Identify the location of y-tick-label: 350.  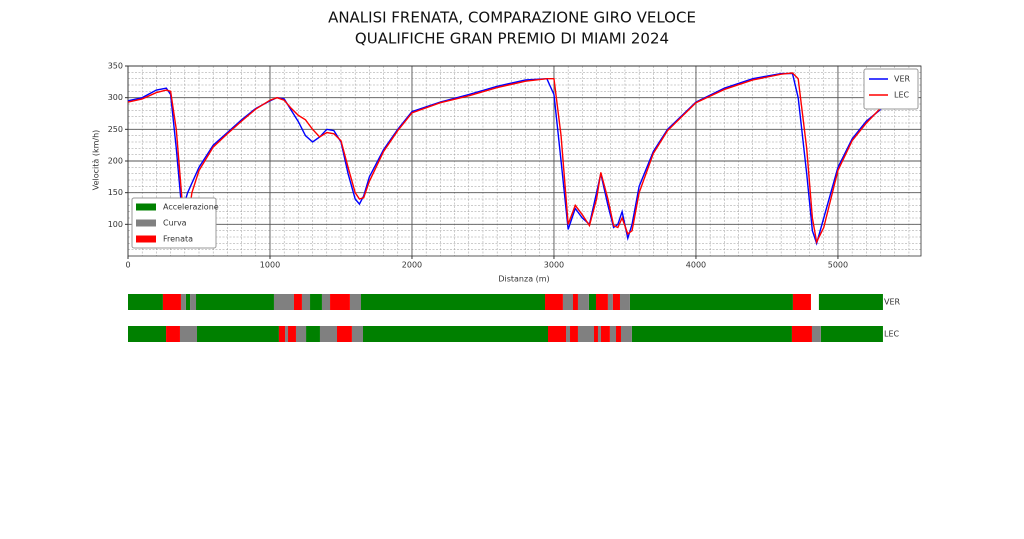
(115, 66).